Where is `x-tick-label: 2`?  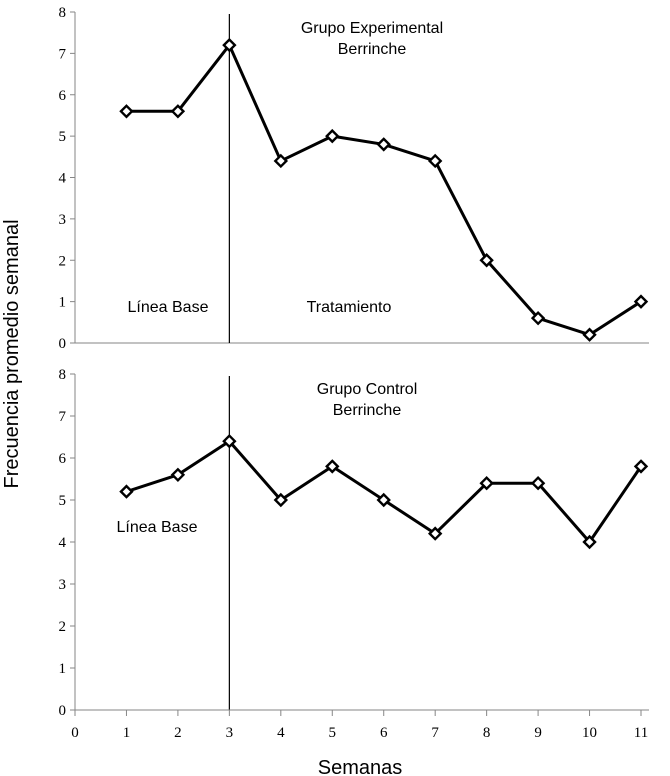 x-tick-label: 2 is located at coordinates (178, 733).